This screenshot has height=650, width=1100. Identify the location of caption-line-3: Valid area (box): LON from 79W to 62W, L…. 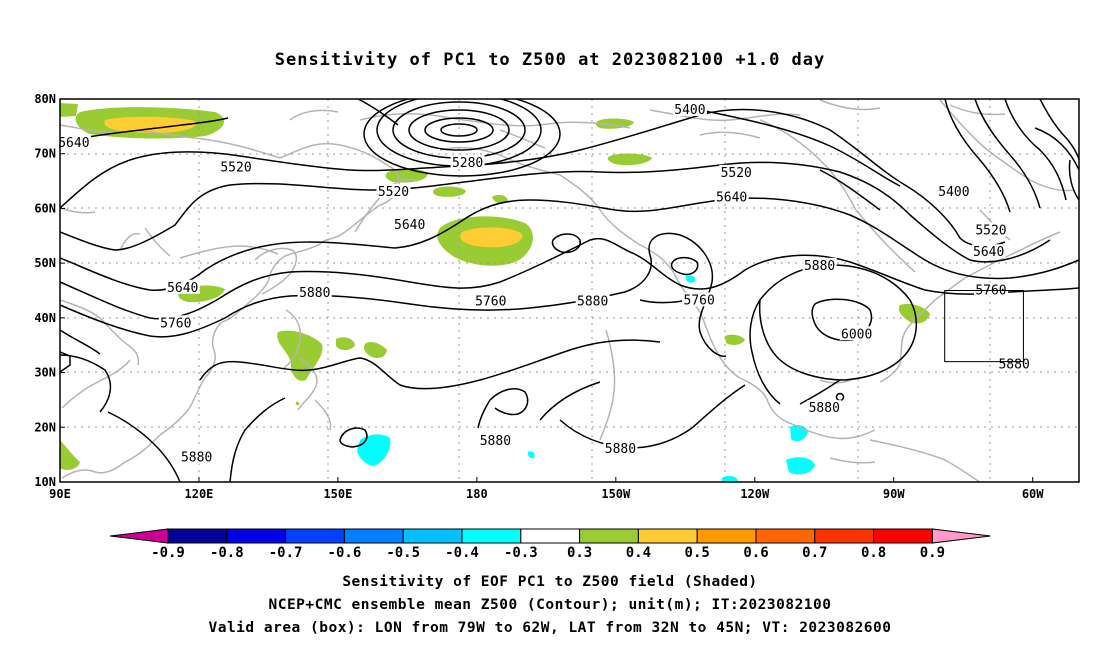
(550, 628).